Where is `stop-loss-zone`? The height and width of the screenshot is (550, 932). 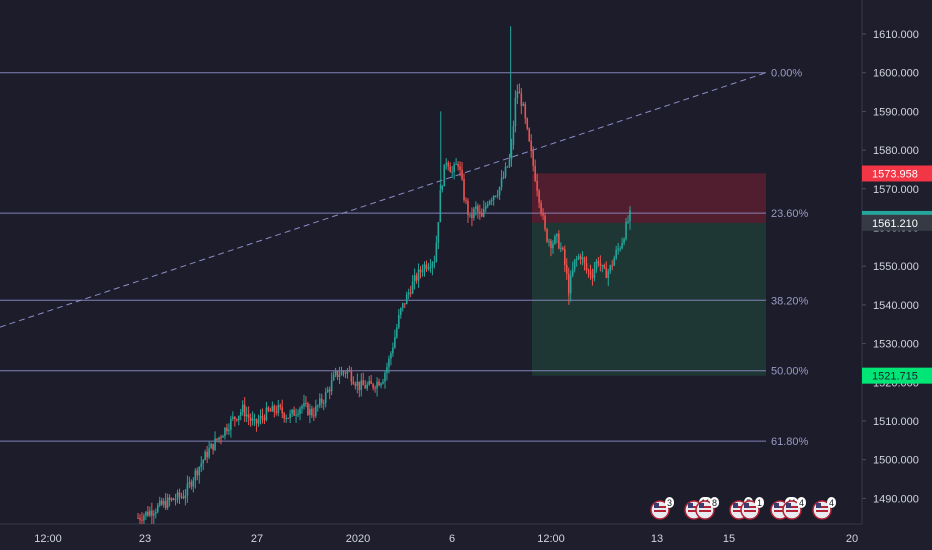 stop-loss-zone is located at coordinates (649, 198).